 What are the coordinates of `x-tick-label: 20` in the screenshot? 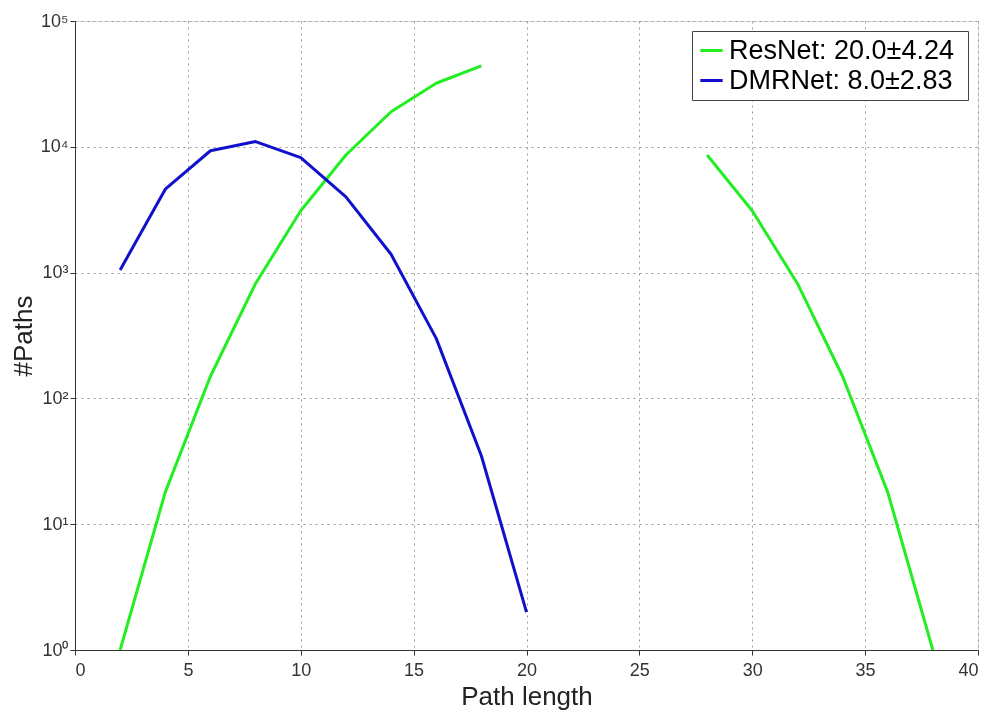 It's located at (527, 669).